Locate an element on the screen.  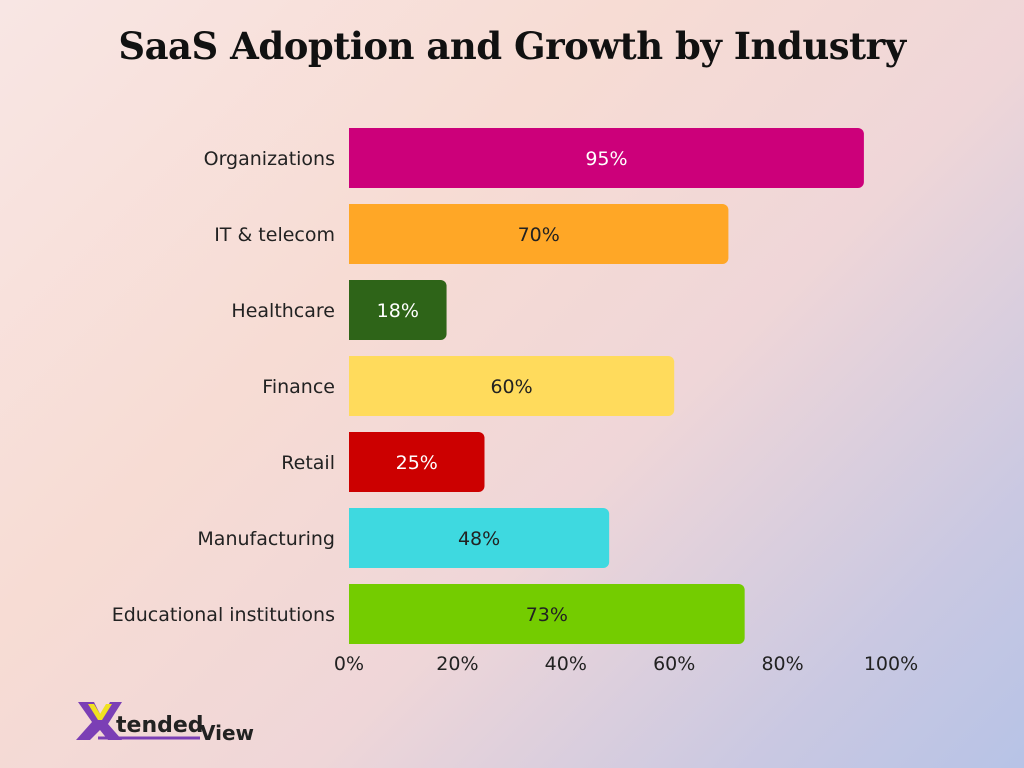
category-label: Manufacturing is located at coordinates (266, 539).